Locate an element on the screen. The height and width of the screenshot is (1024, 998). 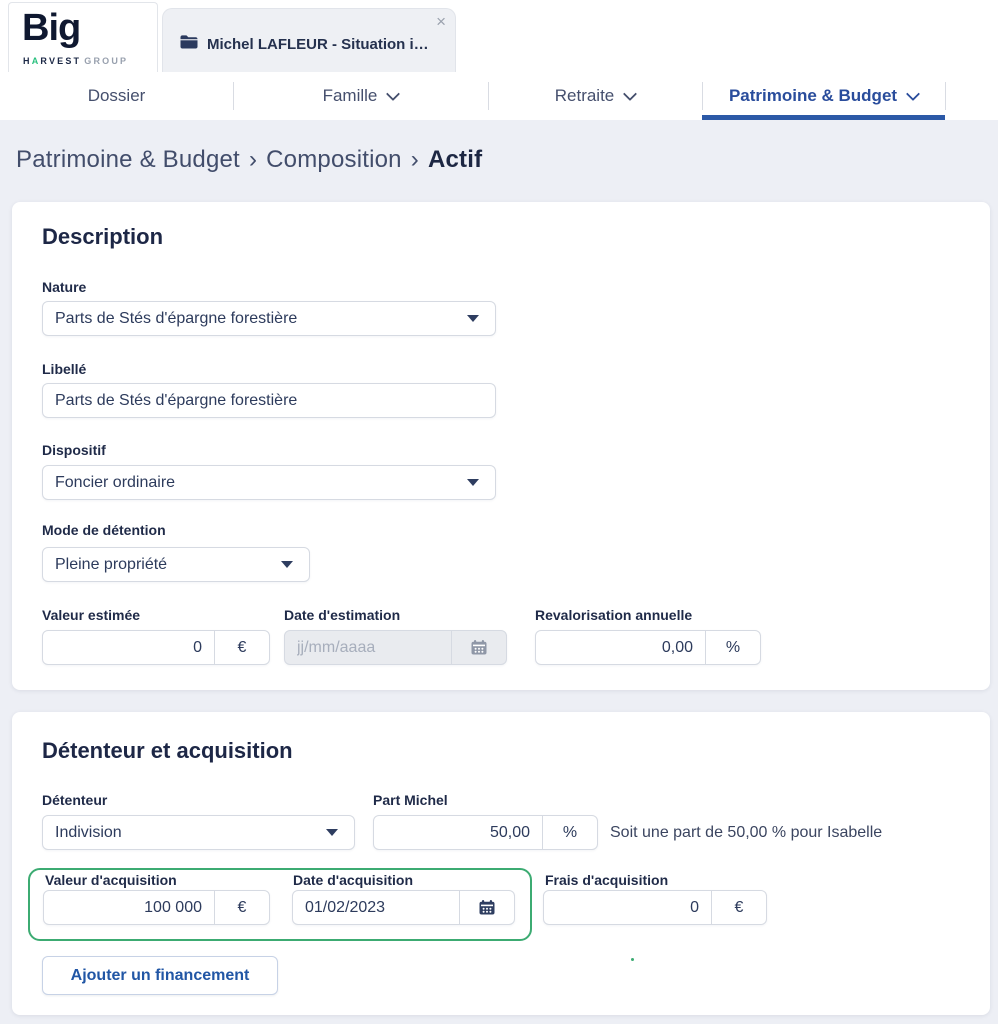
revalorisation-input is located at coordinates (620, 647).